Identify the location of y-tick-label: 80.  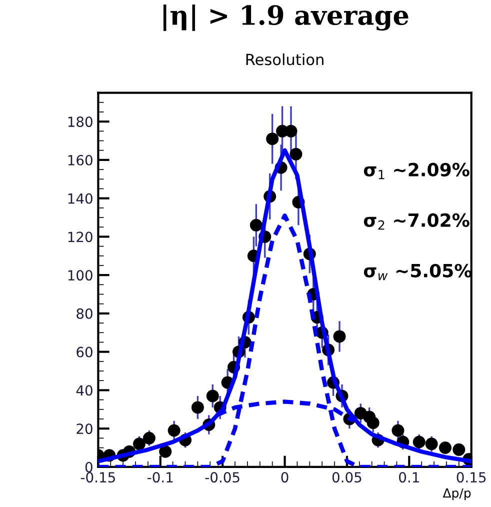
(84, 313).